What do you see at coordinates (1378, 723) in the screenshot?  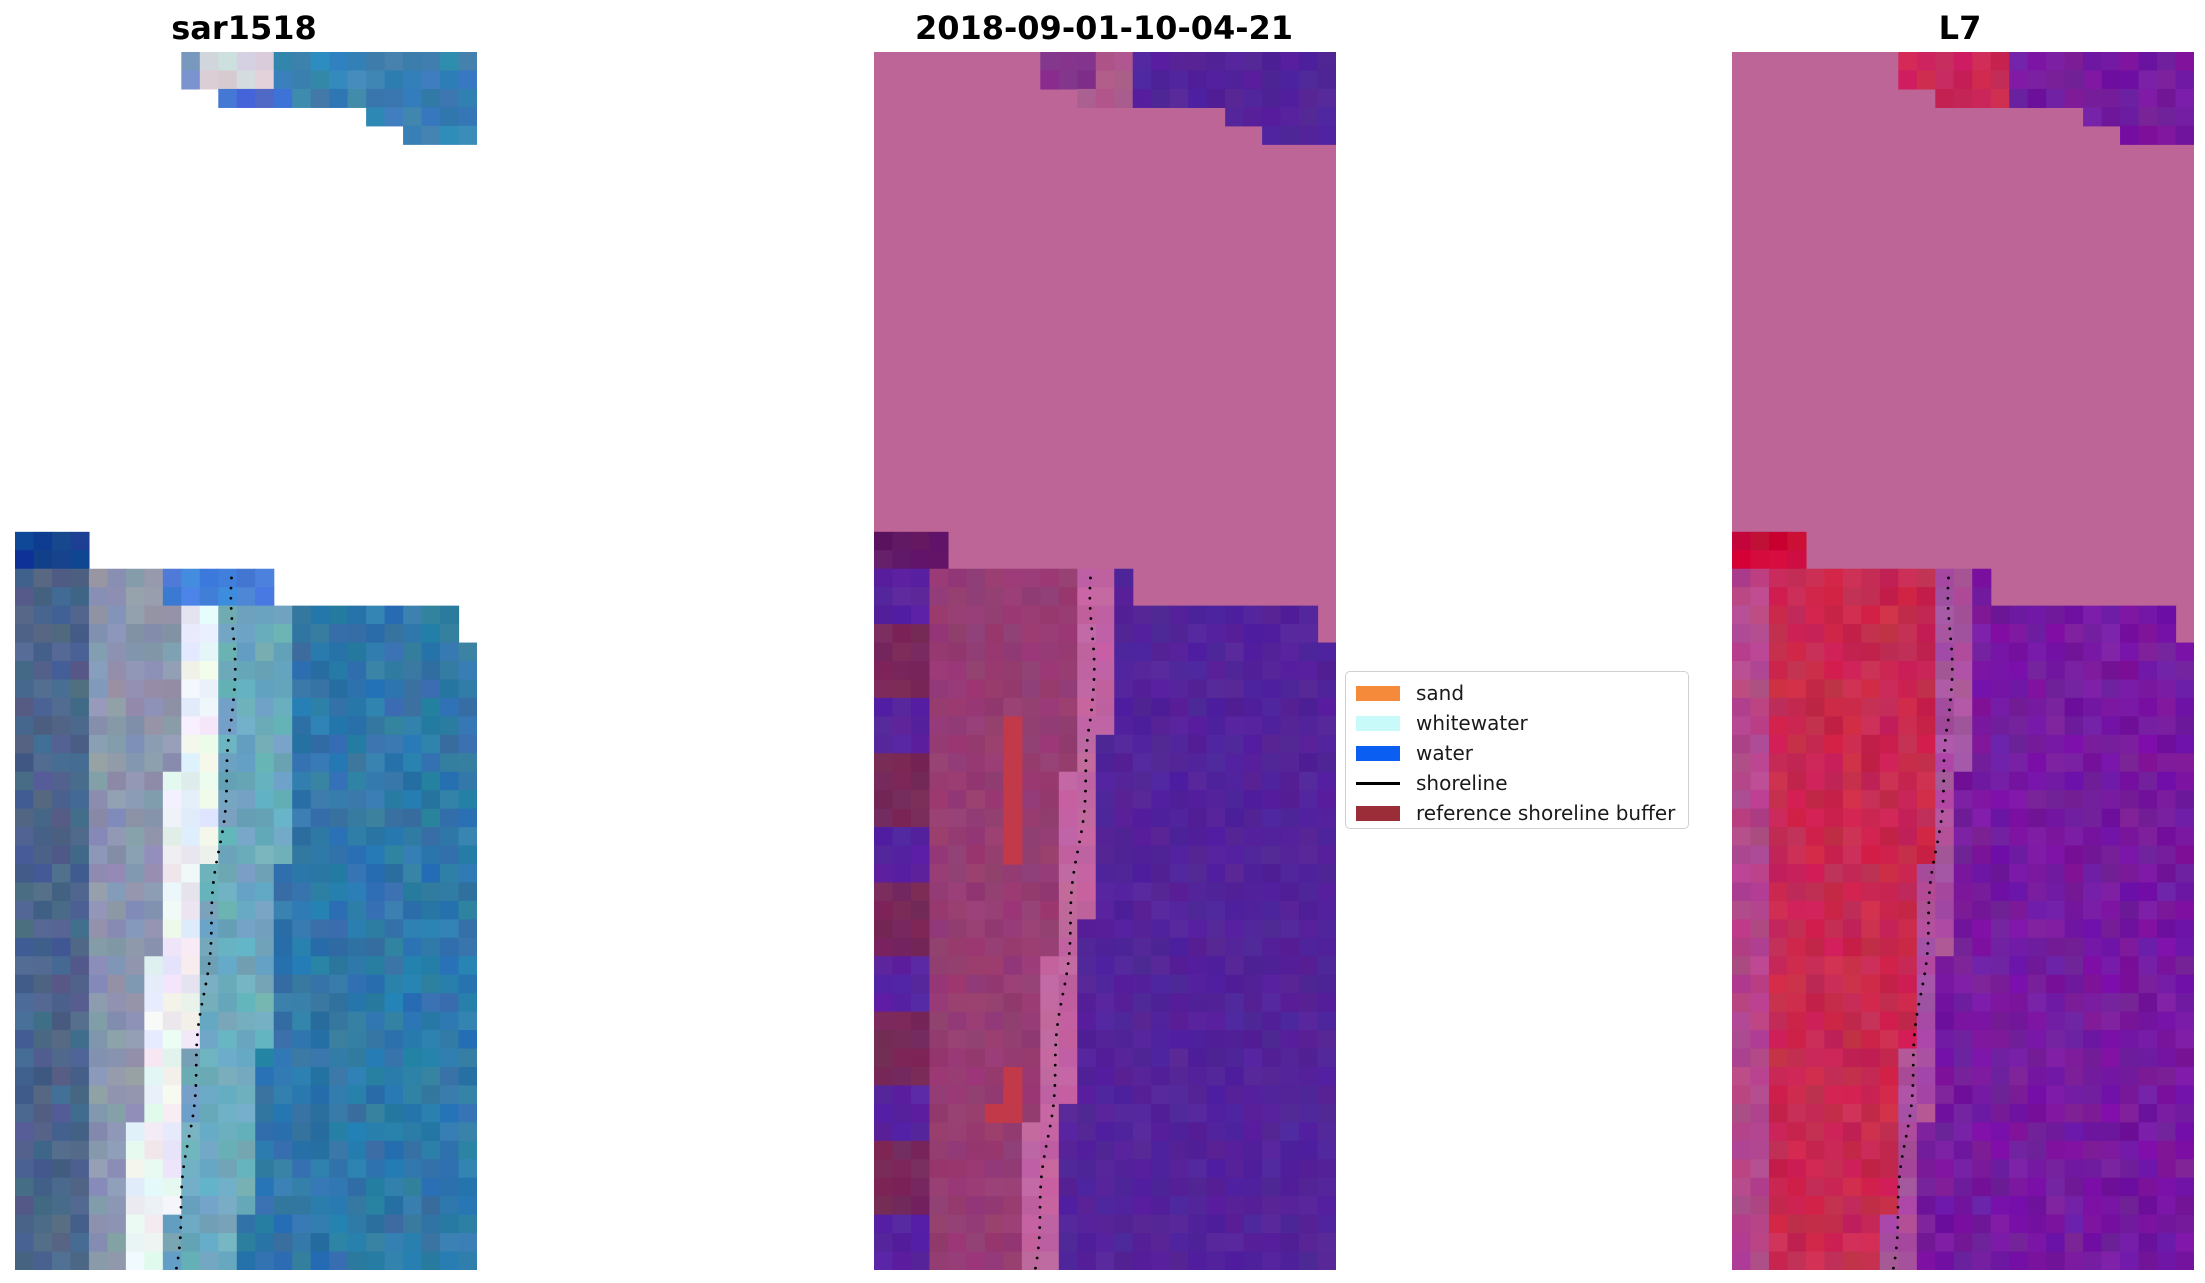 I see `legend-swatch-whitewater` at bounding box center [1378, 723].